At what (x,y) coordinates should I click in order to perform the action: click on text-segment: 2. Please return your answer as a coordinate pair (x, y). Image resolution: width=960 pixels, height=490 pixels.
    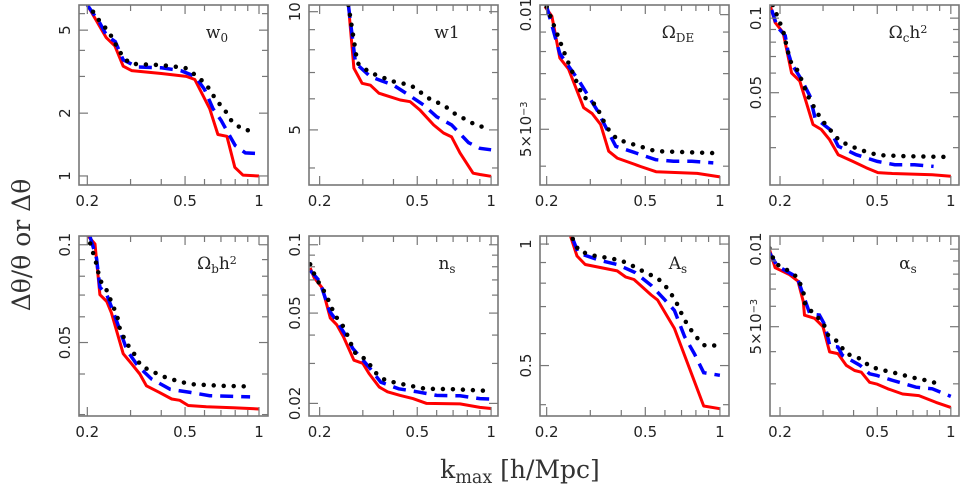
    Looking at the image, I should click on (65, 113).